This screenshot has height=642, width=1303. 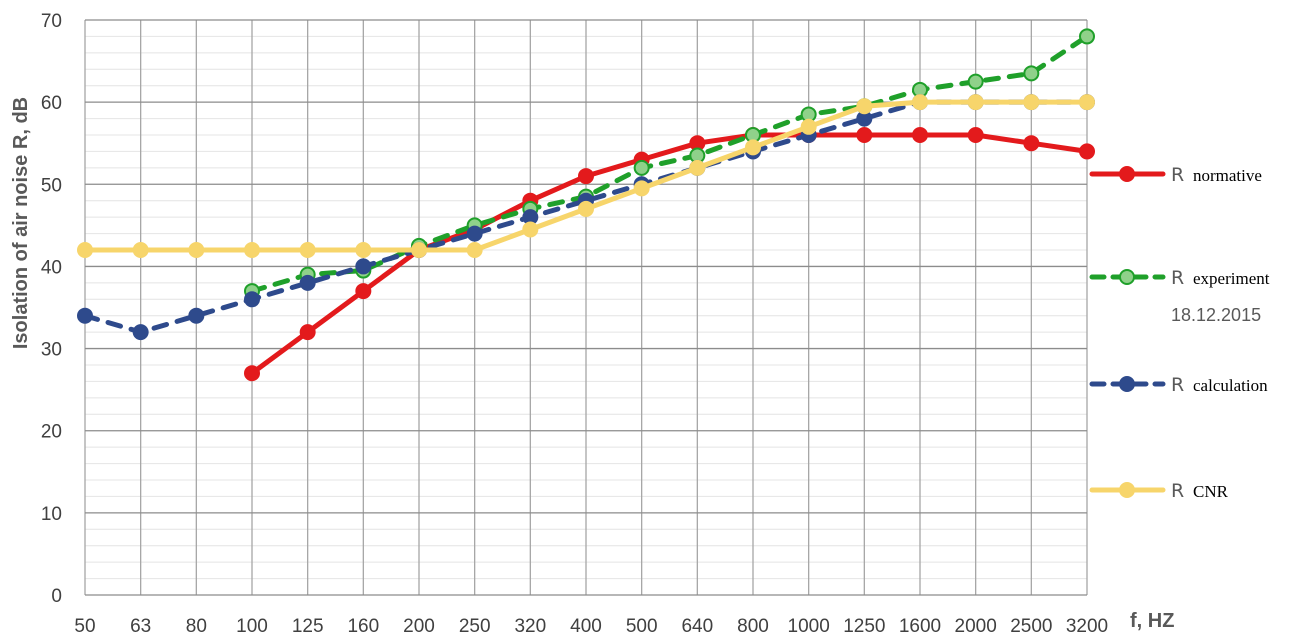 I want to click on x-tick-label: 1600, so click(x=920, y=626).